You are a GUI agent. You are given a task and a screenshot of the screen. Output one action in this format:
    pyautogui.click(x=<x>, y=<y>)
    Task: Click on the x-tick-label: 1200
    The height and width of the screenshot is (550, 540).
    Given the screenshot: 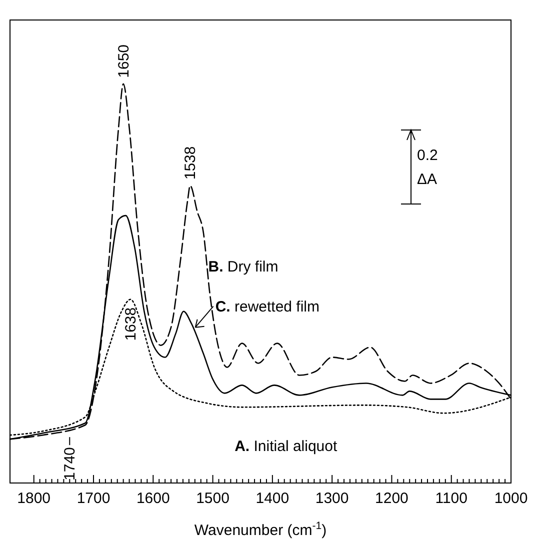 What is the action you would take?
    pyautogui.click(x=391, y=498)
    